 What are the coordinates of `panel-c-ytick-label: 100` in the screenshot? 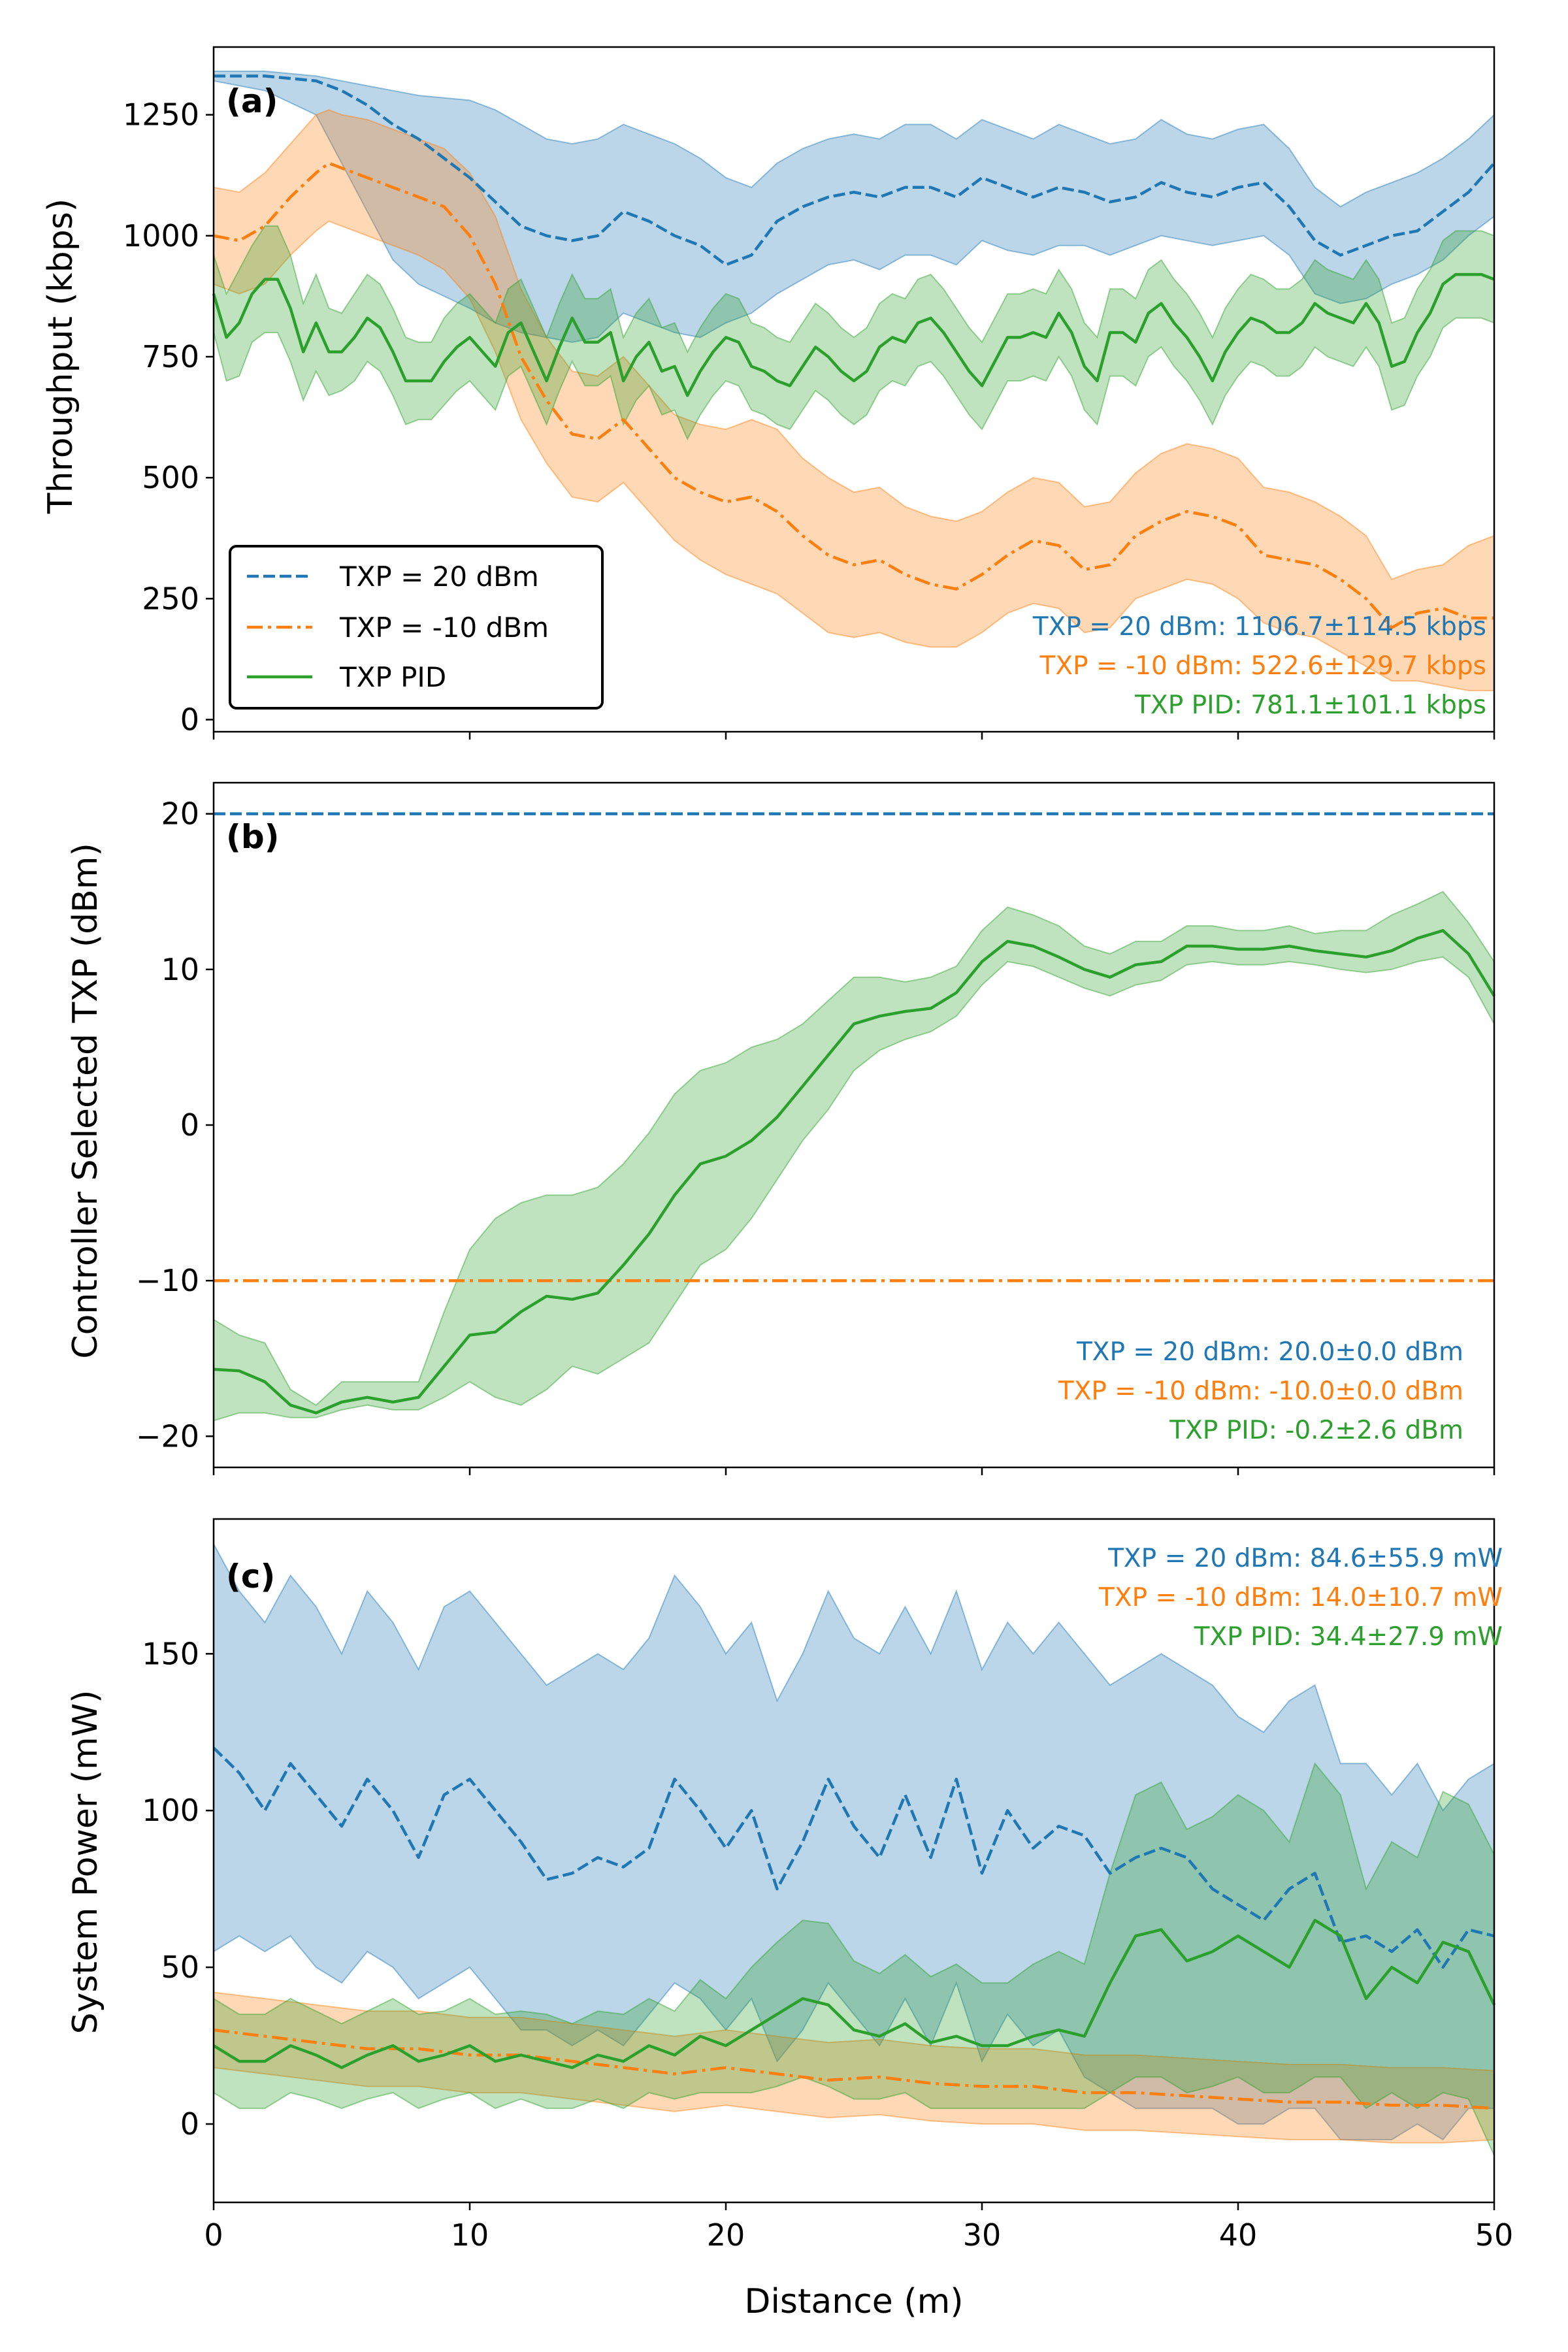 It's located at (170, 1810).